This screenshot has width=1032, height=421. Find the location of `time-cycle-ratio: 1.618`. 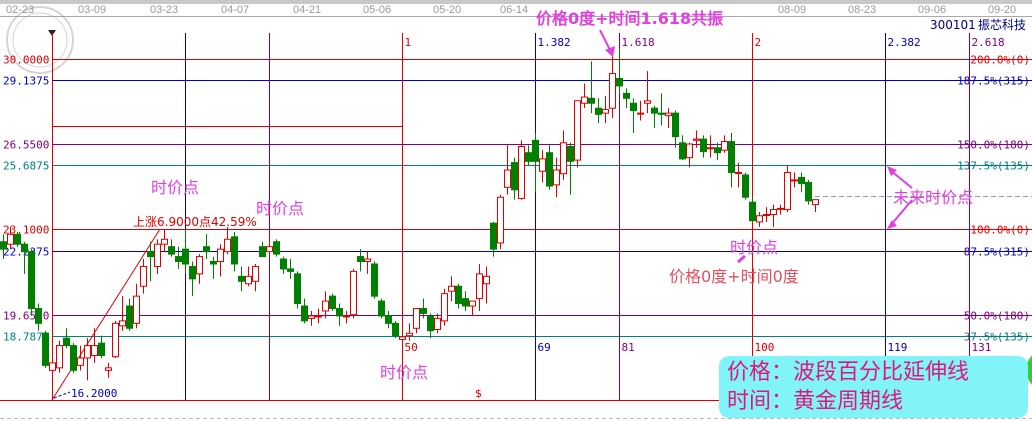

time-cycle-ratio: 1.618 is located at coordinates (638, 42).